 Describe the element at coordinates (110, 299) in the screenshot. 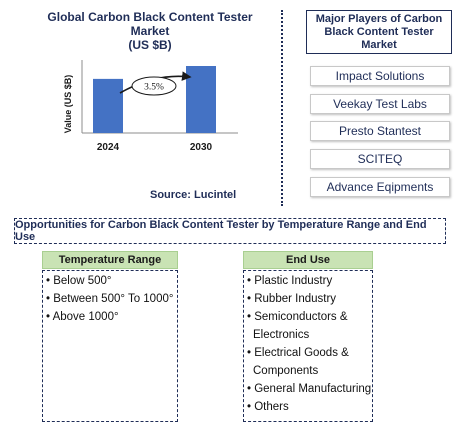

I see `temperature-item: • Between 500° To 1000°` at that location.